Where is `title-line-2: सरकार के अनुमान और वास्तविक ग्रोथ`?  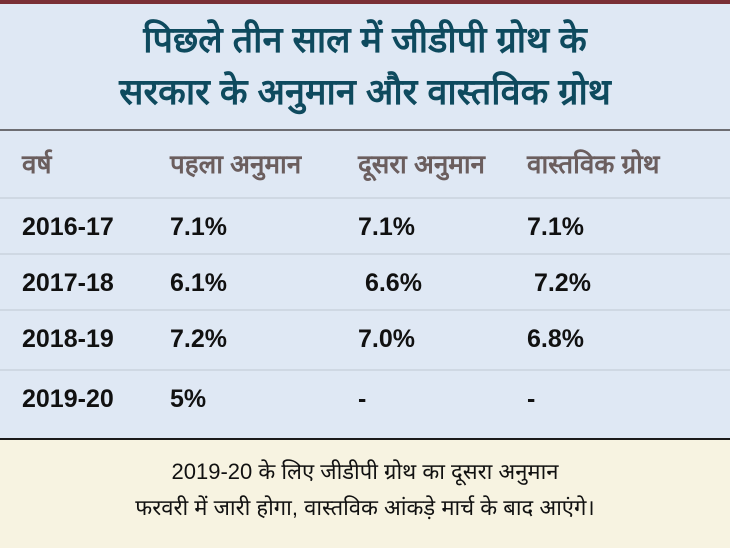 title-line-2: सरकार के अनुमान और वास्तविक ग्रोथ is located at coordinates (365, 91).